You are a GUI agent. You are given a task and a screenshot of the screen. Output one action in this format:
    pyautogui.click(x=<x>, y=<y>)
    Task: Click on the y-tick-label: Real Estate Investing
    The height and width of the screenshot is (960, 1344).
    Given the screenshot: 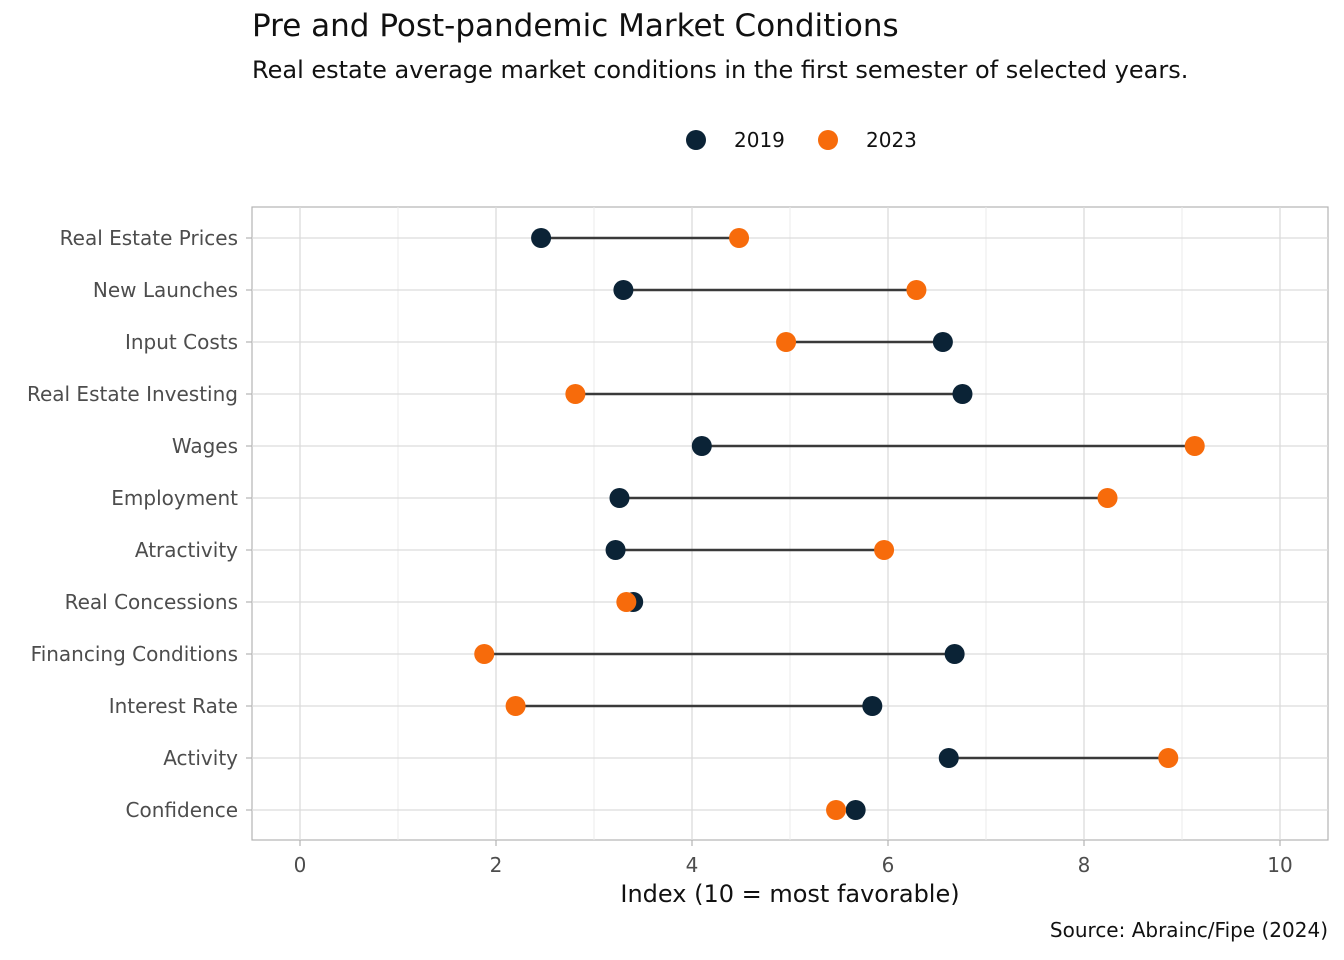 What is the action you would take?
    pyautogui.click(x=132, y=394)
    